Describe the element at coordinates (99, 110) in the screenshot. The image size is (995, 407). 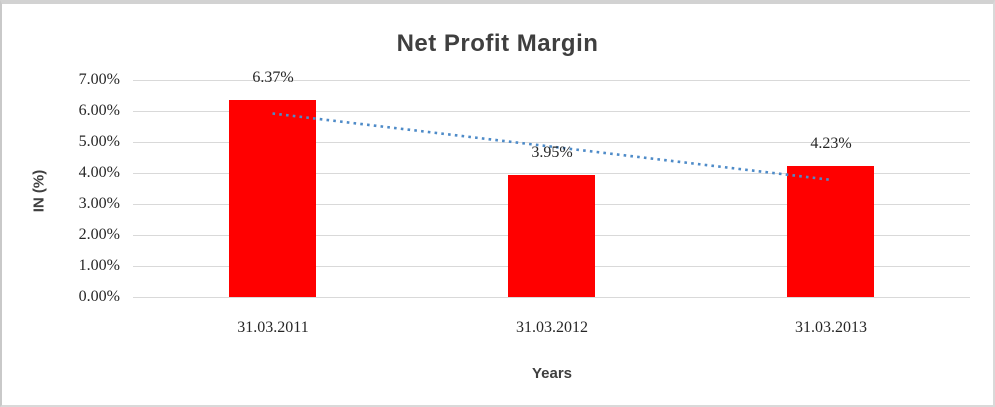
I see `y-tick-label: 6.00%` at that location.